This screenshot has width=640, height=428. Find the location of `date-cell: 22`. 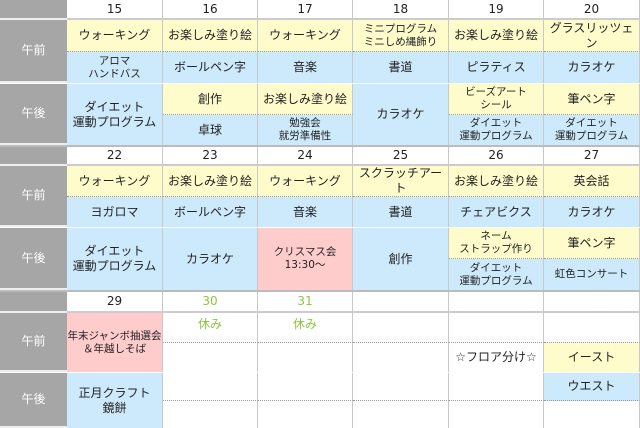

date-cell: 22 is located at coordinates (115, 156).